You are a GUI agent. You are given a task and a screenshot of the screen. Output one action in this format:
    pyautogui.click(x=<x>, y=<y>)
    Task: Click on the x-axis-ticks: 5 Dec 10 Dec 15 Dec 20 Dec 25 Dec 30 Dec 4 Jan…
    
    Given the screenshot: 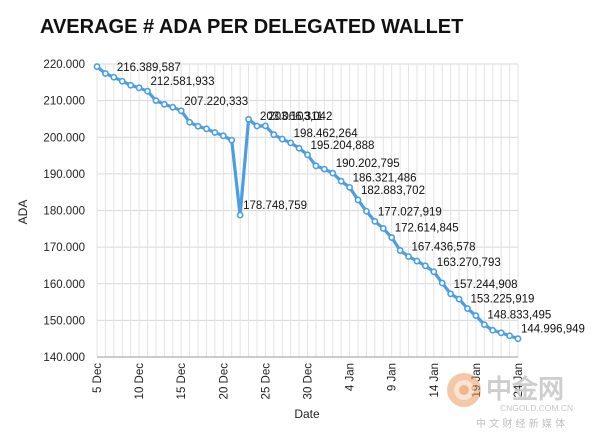 What is the action you would take?
    pyautogui.click(x=308, y=381)
    